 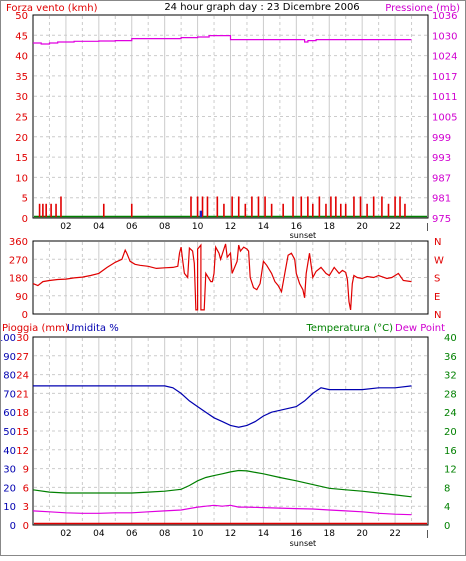 What do you see at coordinates (21, 138) in the screenshot?
I see `wind-speed-ytick-20: 20` at bounding box center [21, 138].